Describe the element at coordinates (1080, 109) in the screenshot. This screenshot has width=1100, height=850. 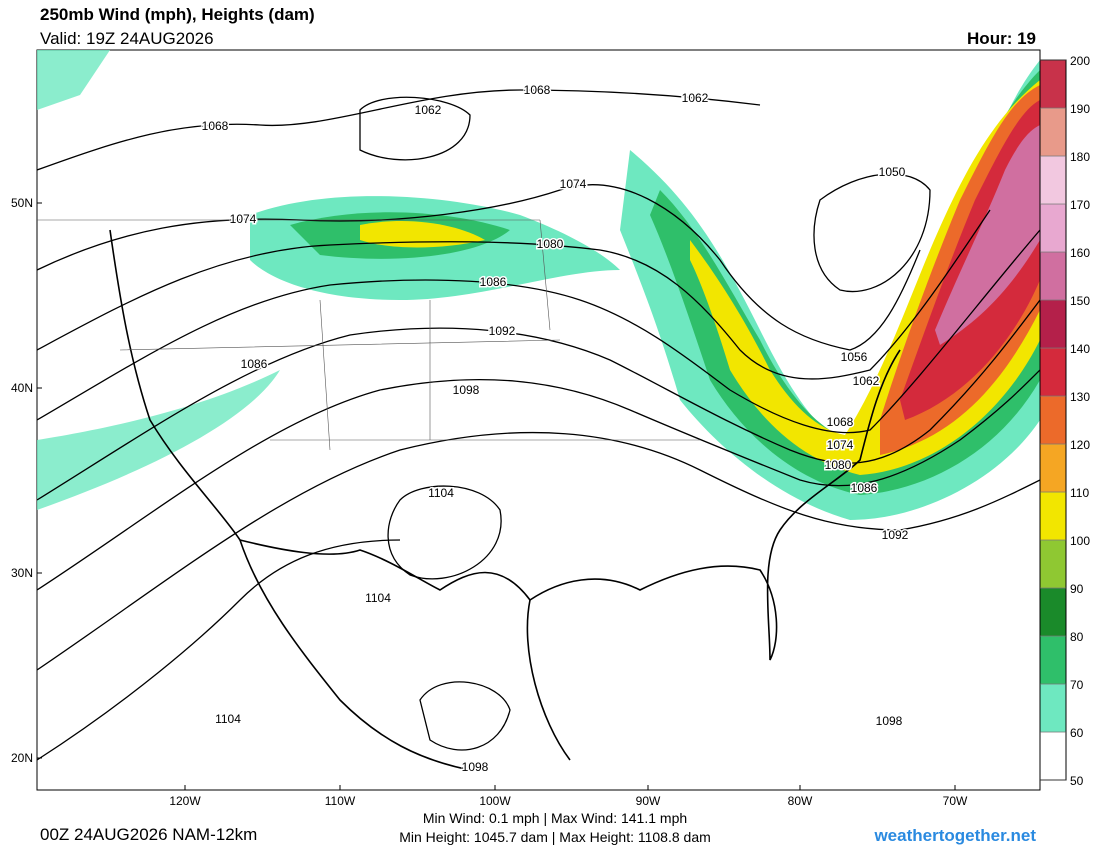
I see `colorbar-label: 190` at that location.